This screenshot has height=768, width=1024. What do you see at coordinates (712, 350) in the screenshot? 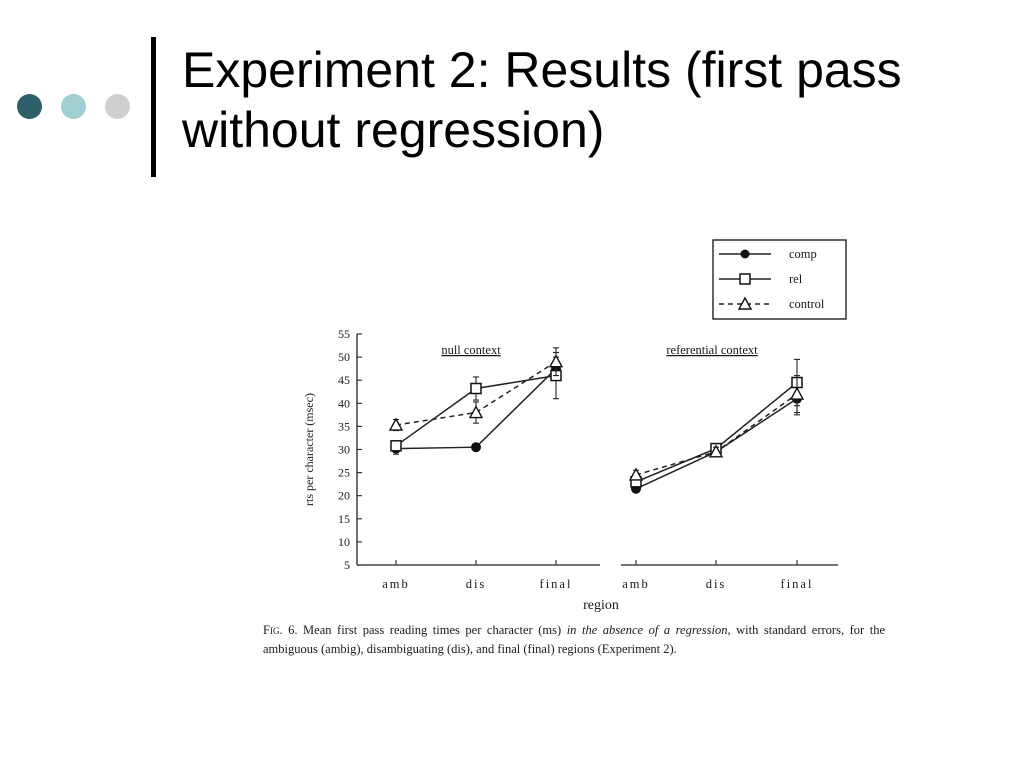
I see `panel-title: referential context` at bounding box center [712, 350].